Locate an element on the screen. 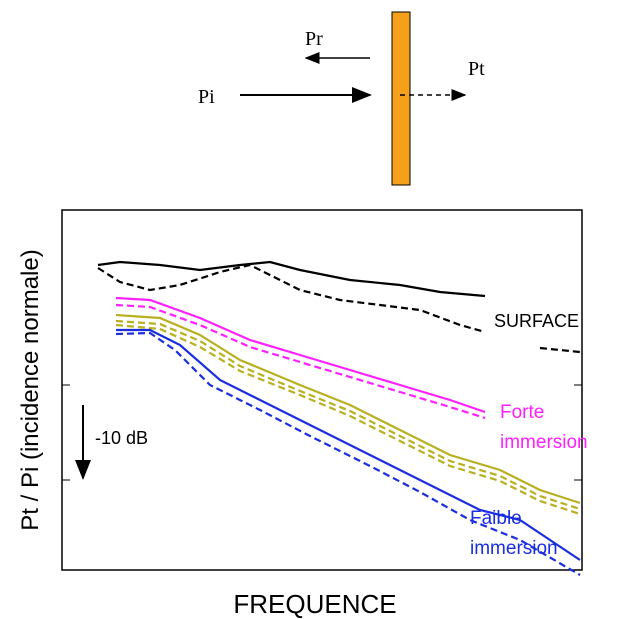 The width and height of the screenshot is (635, 619). label-surface: SURFACE is located at coordinates (536, 321).